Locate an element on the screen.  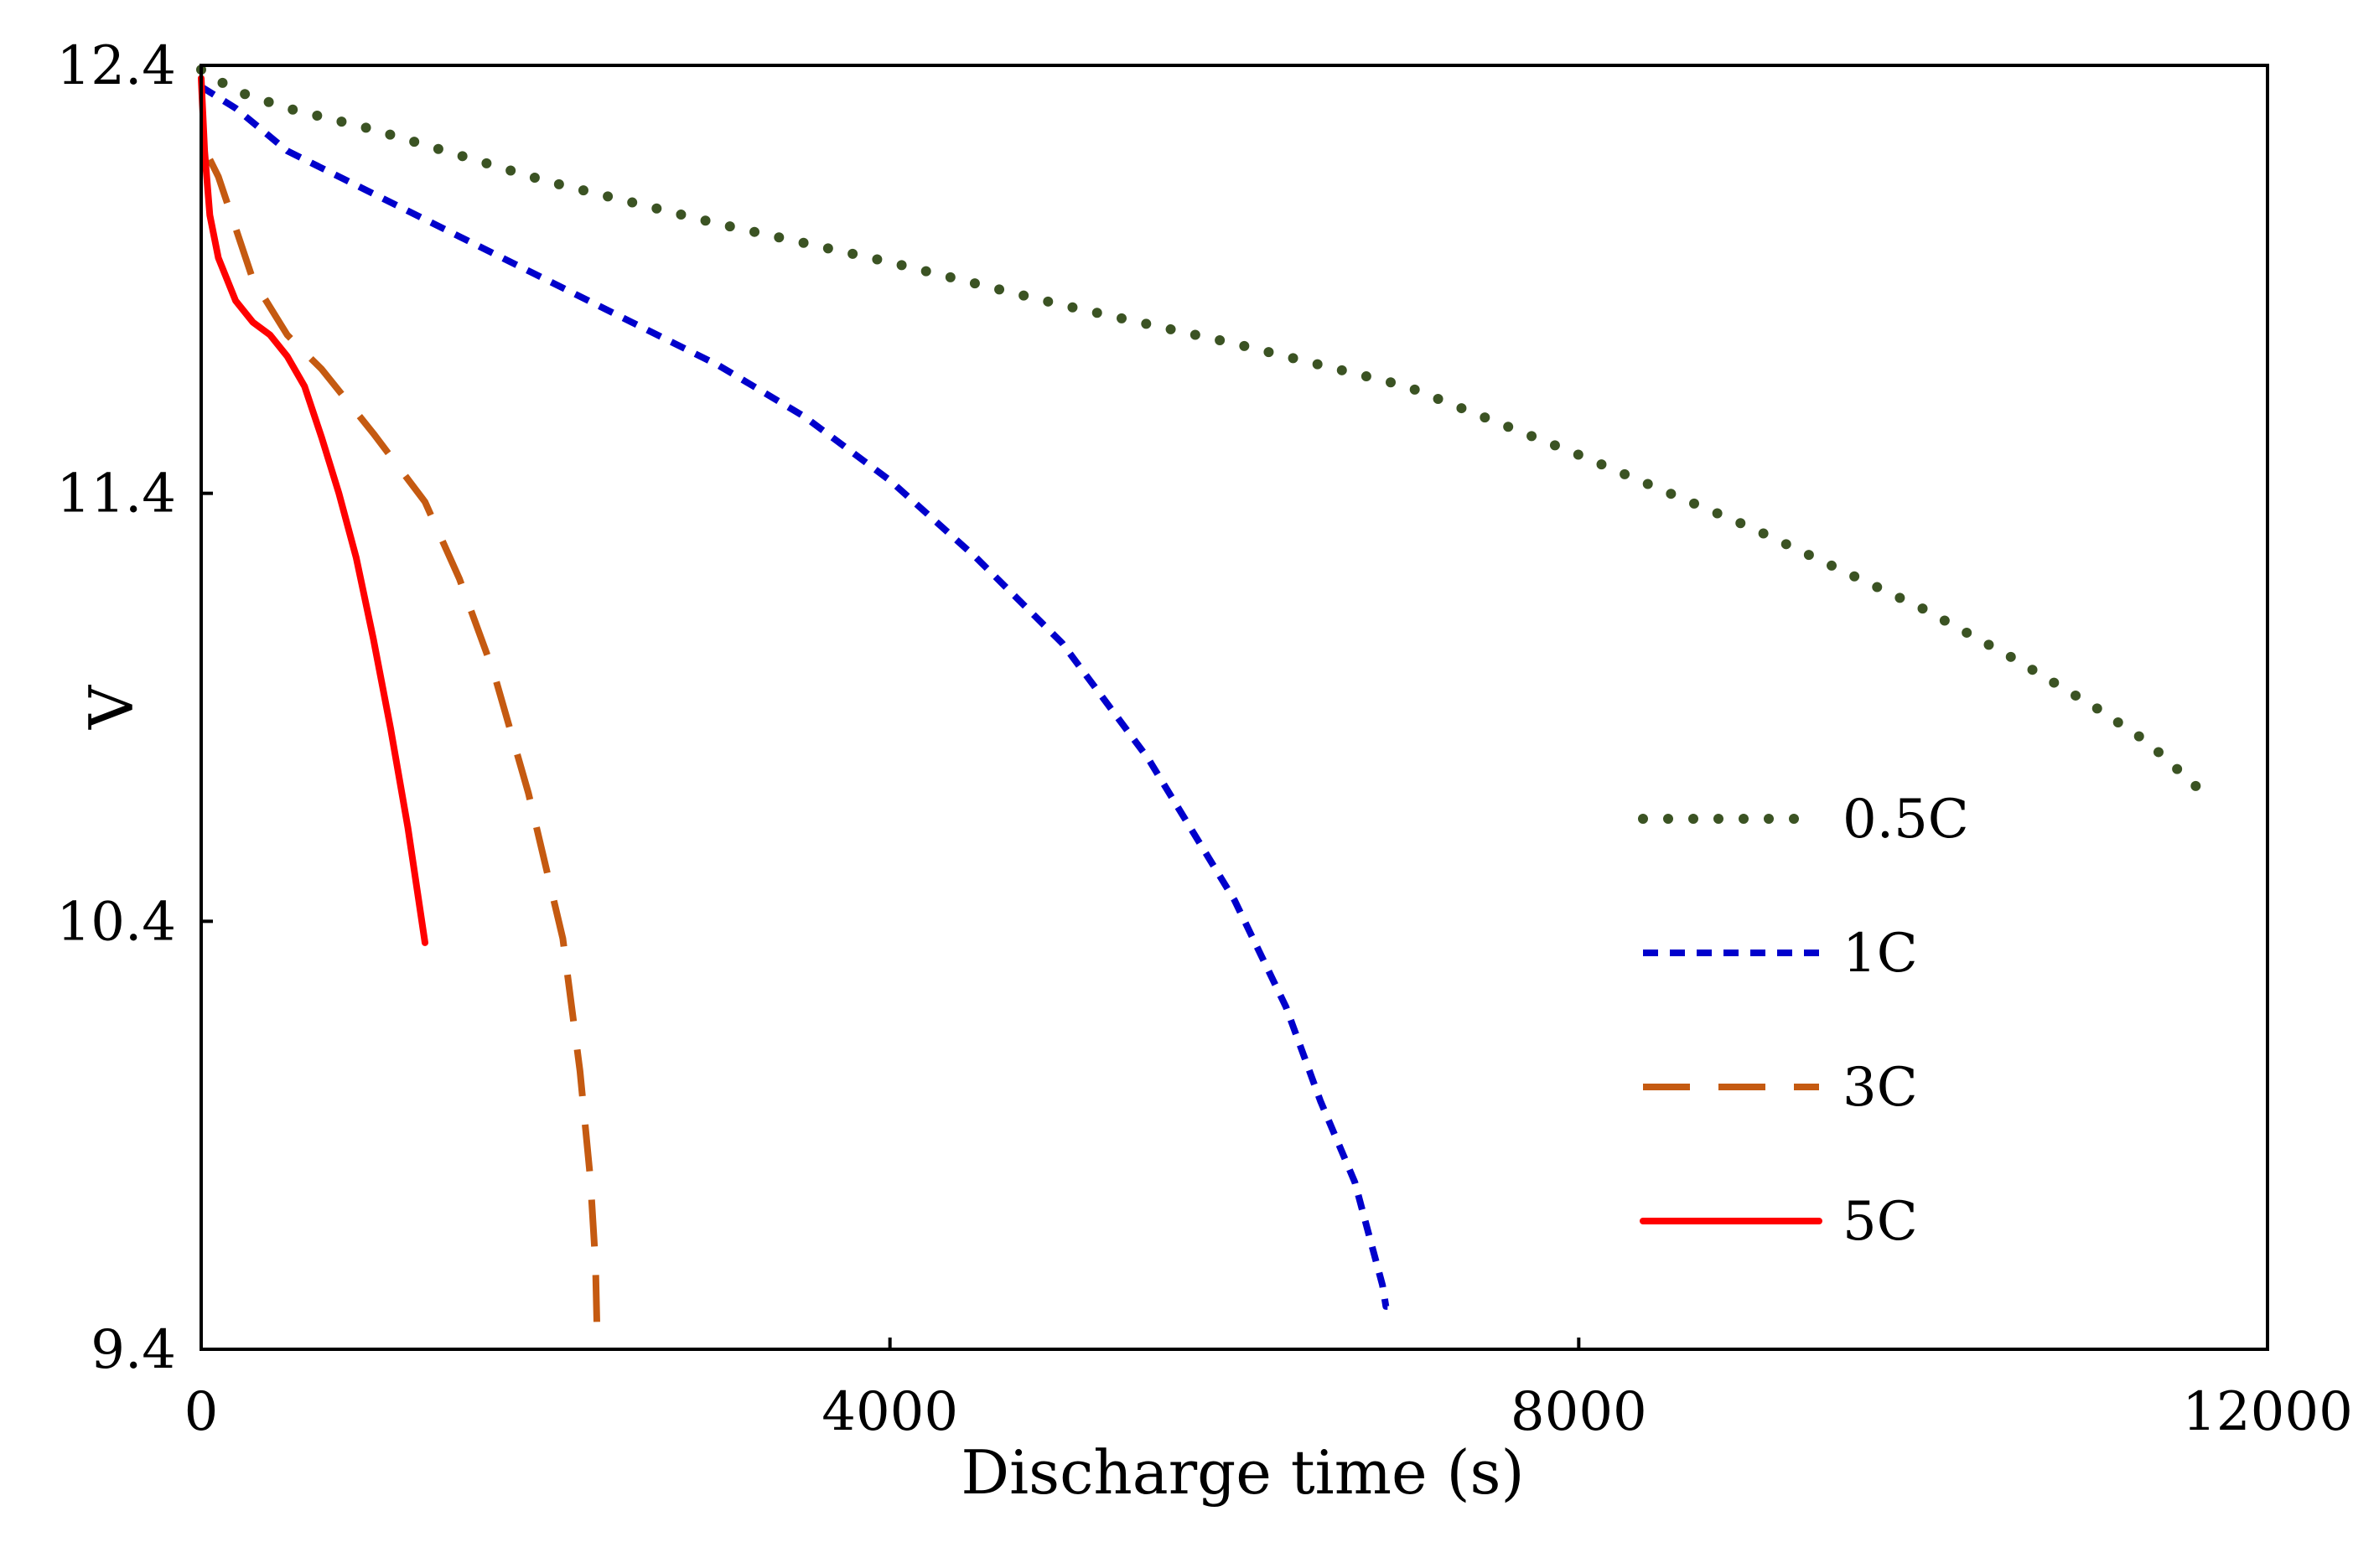
legend-label: 0.5C is located at coordinates (1906, 820).